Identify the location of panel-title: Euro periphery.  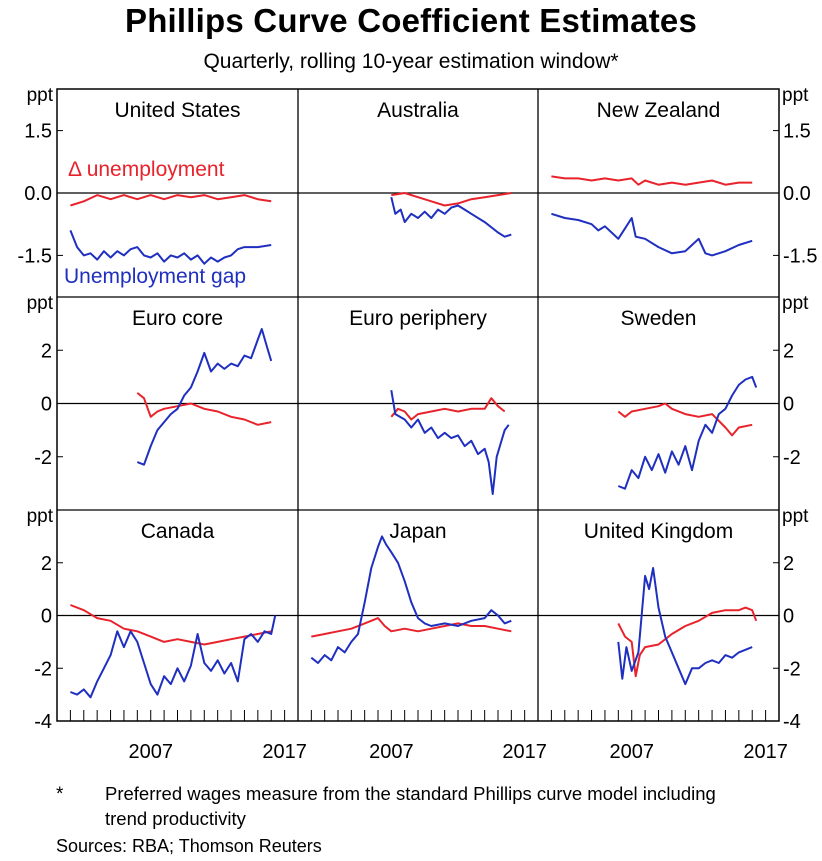
(418, 318).